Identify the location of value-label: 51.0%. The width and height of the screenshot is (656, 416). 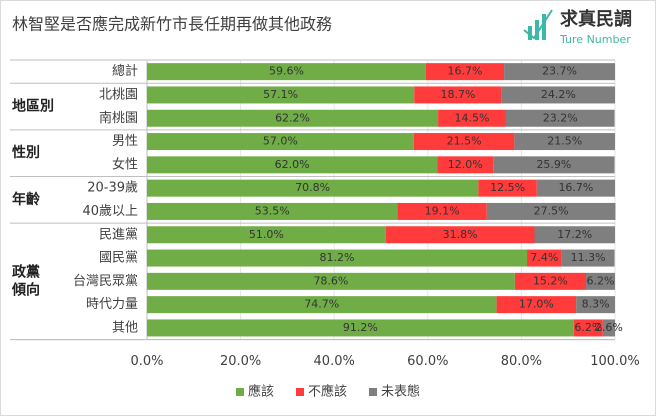
(266, 234).